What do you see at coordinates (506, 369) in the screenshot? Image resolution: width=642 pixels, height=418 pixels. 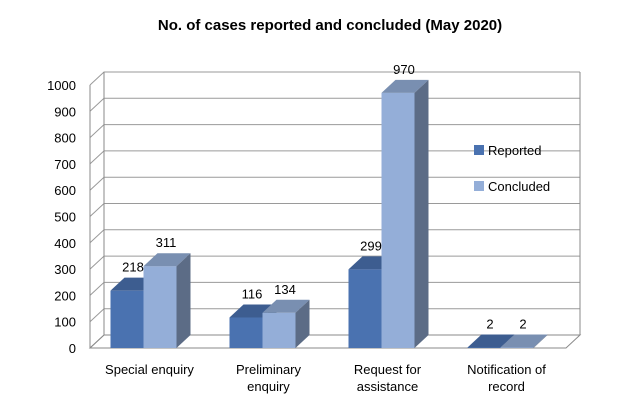 I see `x-tick-label: Notification of` at bounding box center [506, 369].